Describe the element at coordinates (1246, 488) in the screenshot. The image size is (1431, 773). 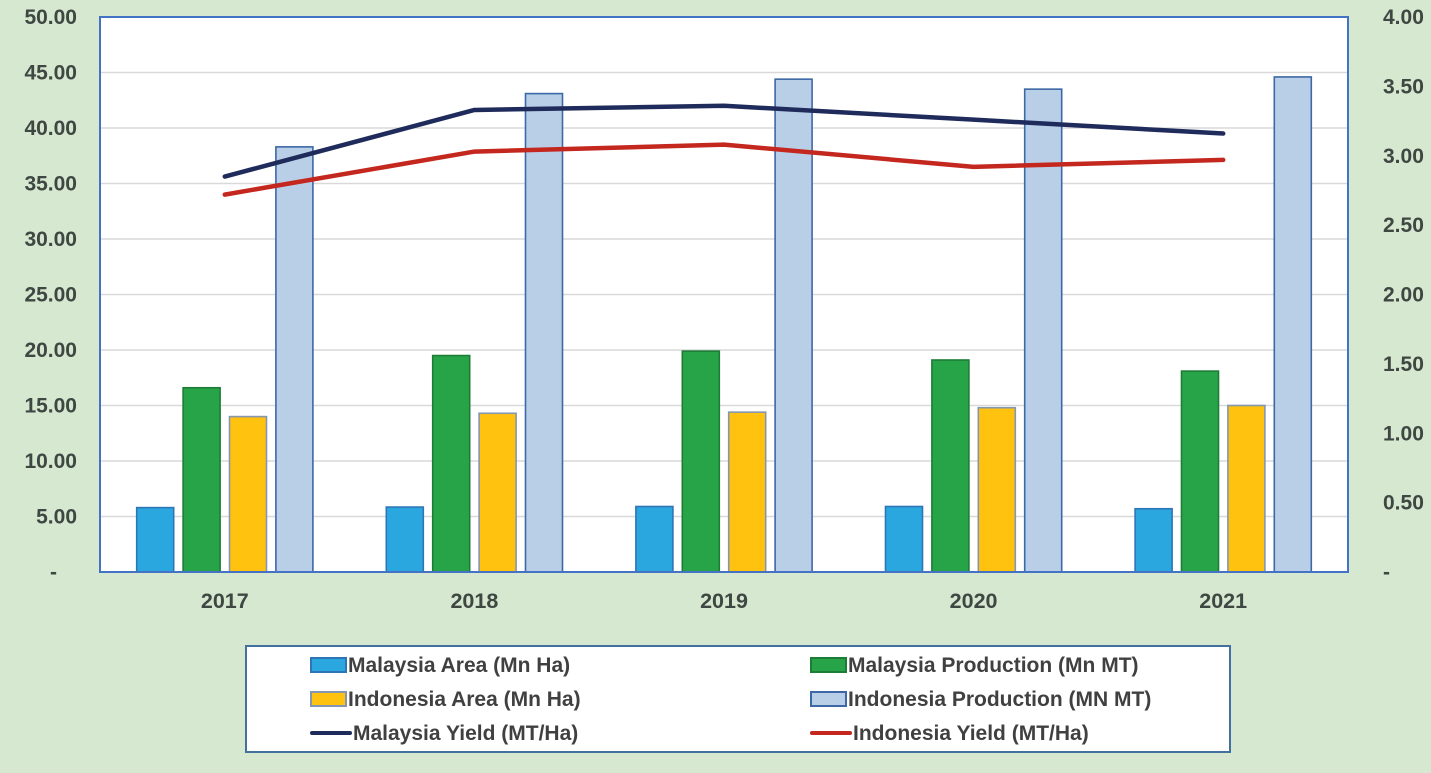
I see `bar-indonesia-area-mn-ha-2021` at that location.